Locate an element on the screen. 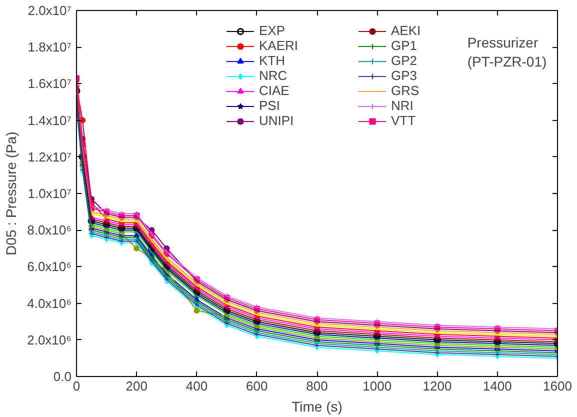  annotation: Pressurizer (PT-PZR-01) is located at coordinates (507, 52).